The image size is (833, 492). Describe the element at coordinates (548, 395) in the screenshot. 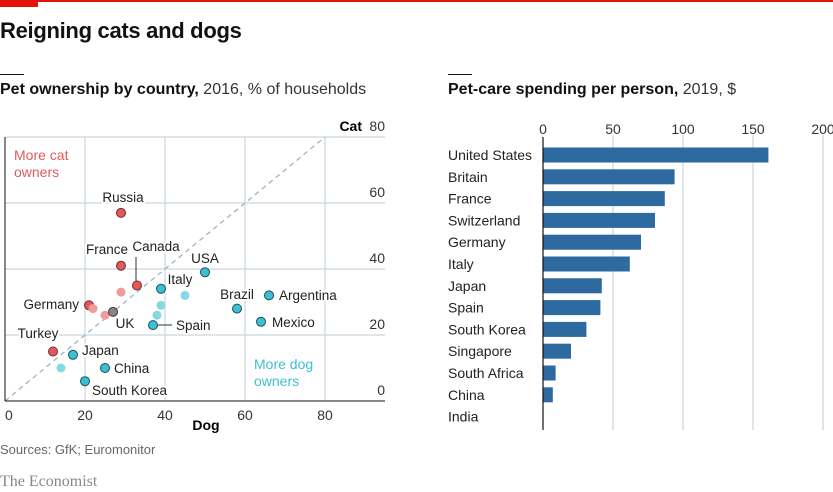

I see `bar-china` at that location.